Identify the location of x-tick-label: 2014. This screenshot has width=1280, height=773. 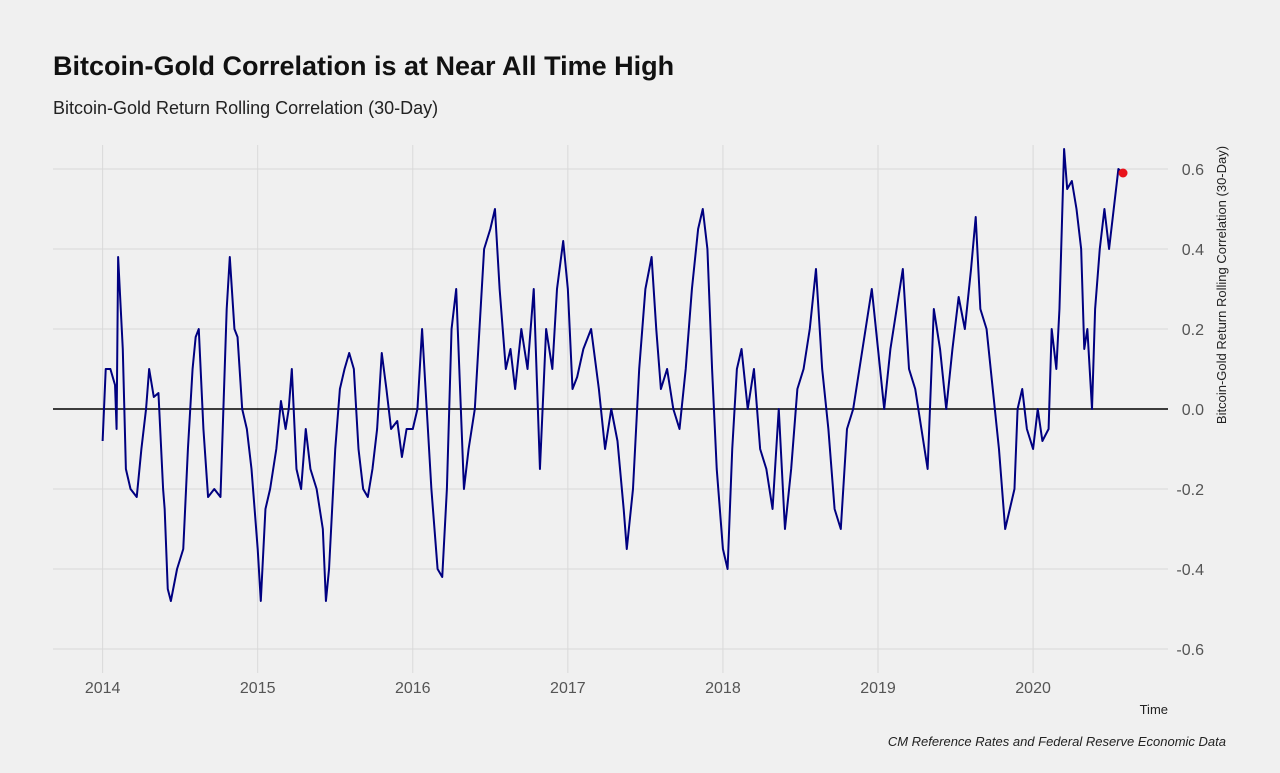
(103, 688).